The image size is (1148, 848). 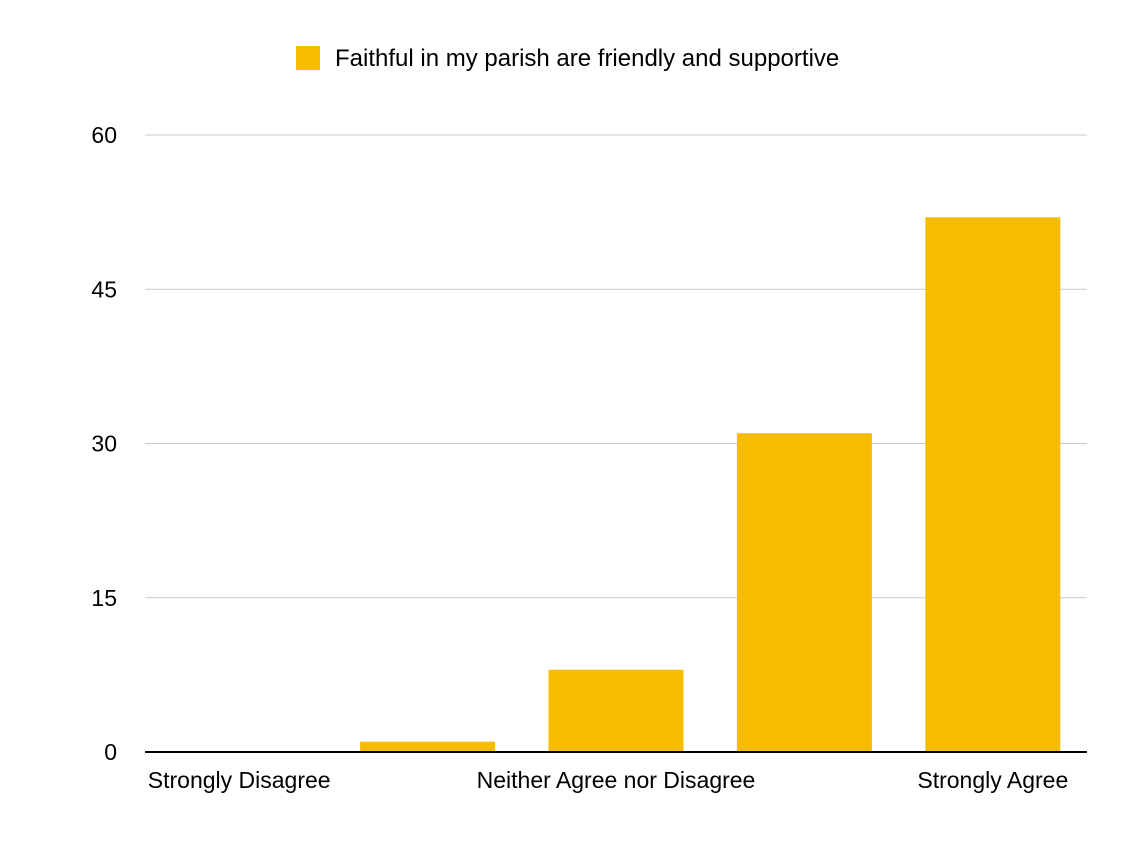 I want to click on bar-disagree, so click(x=428, y=746).